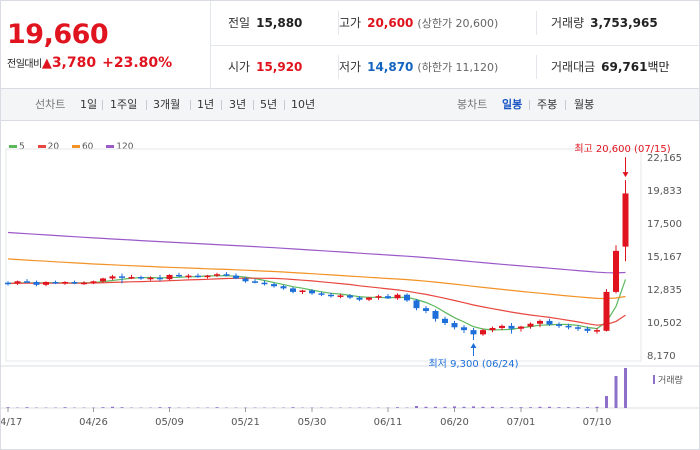  I want to click on tab-1-day: 1일, so click(89, 104).